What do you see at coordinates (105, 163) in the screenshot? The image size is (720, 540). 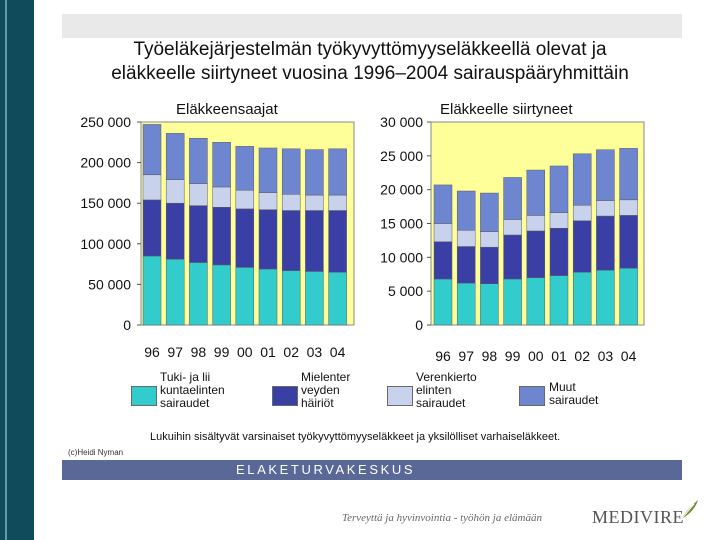 I see `y-tick-label-0-4: 200 000` at bounding box center [105, 163].